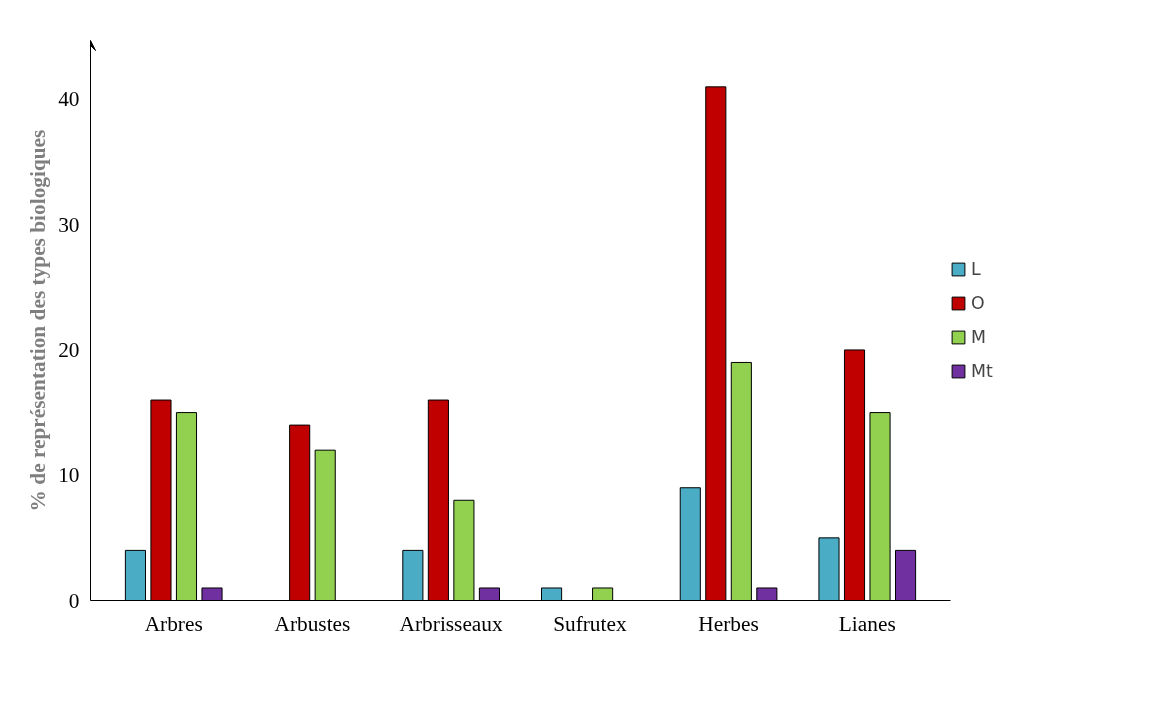 Image resolution: width=1166 pixels, height=727 pixels. What do you see at coordinates (978, 303) in the screenshot?
I see `legend-label: O` at bounding box center [978, 303].